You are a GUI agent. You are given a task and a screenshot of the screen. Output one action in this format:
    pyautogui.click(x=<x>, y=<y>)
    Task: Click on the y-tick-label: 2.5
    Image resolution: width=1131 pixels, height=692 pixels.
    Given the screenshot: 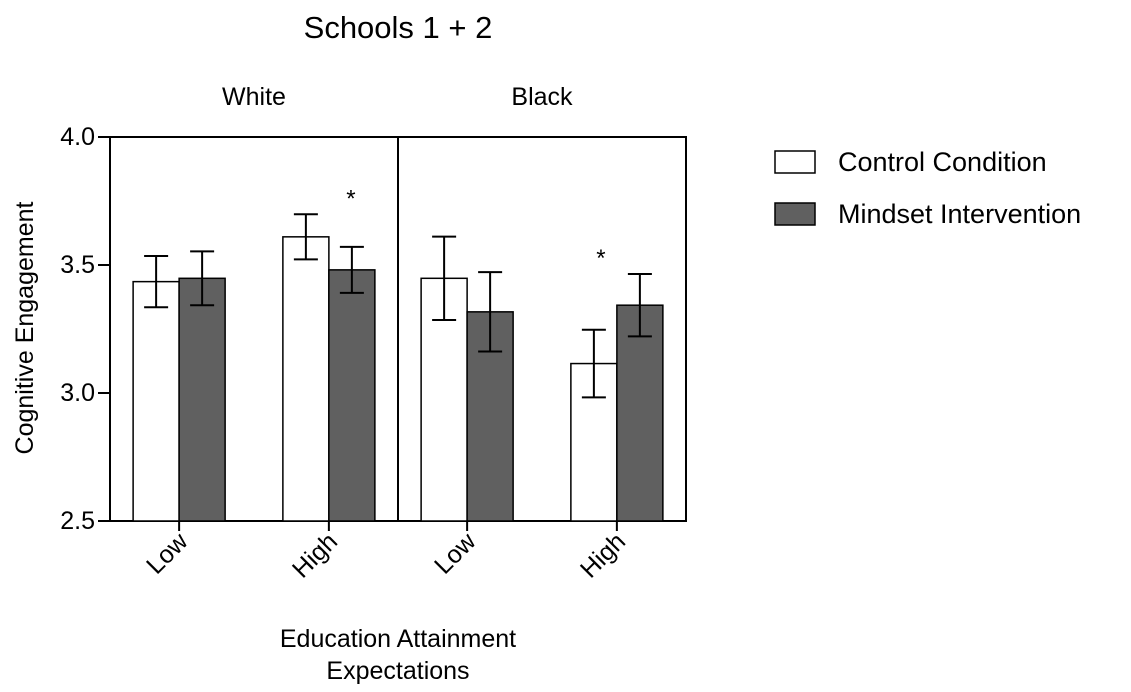 What is the action you would take?
    pyautogui.click(x=77, y=521)
    